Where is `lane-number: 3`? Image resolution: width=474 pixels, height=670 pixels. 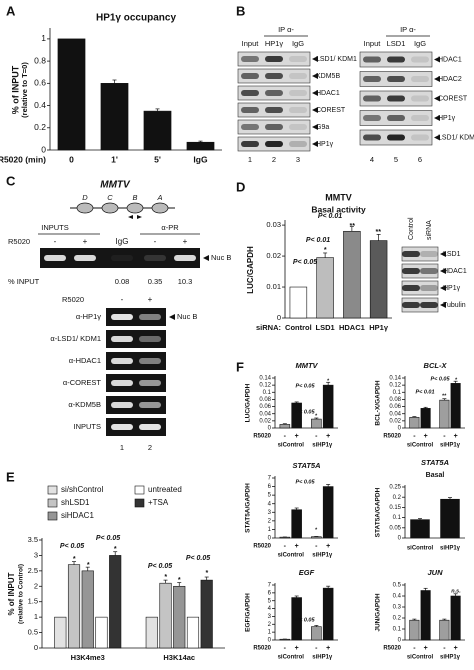 lane-number: 3 is located at coordinates (298, 159).